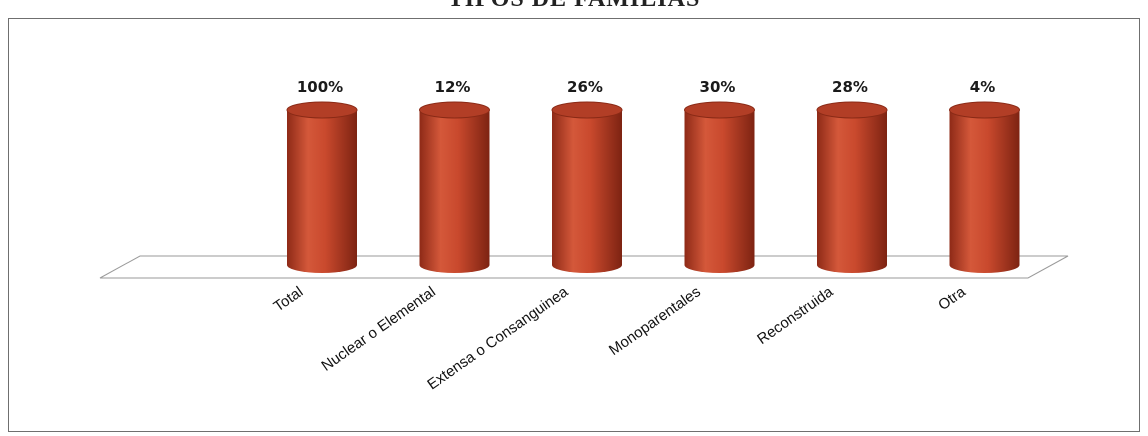 This screenshot has width=1148, height=436. I want to click on data-label: 100%, so click(320, 87).